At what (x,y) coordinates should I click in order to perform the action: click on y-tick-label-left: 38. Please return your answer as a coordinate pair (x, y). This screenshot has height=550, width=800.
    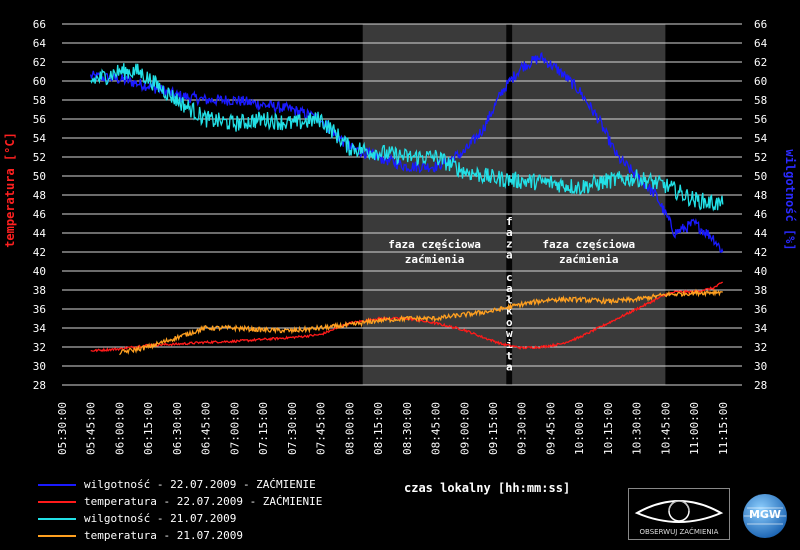
    Looking at the image, I should click on (39, 290).